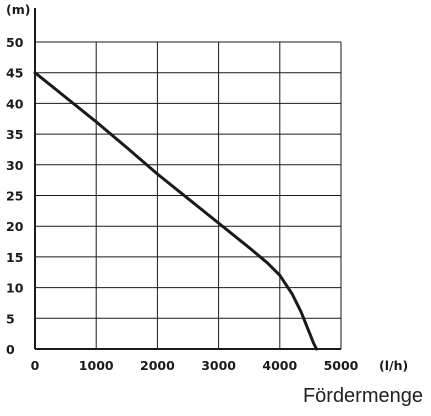 Image resolution: width=431 pixels, height=416 pixels. Describe the element at coordinates (18, 9) in the screenshot. I see `y-axis-unit-label: (m)` at that location.